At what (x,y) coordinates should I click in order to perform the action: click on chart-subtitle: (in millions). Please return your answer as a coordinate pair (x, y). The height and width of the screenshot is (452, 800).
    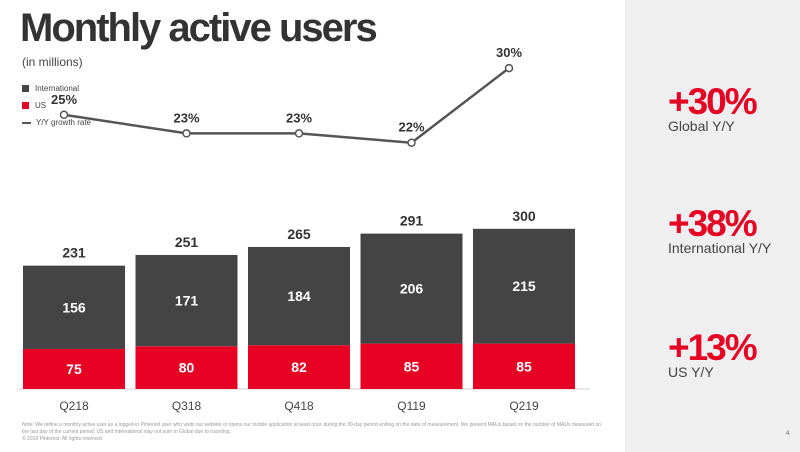
    Looking at the image, I should click on (52, 62).